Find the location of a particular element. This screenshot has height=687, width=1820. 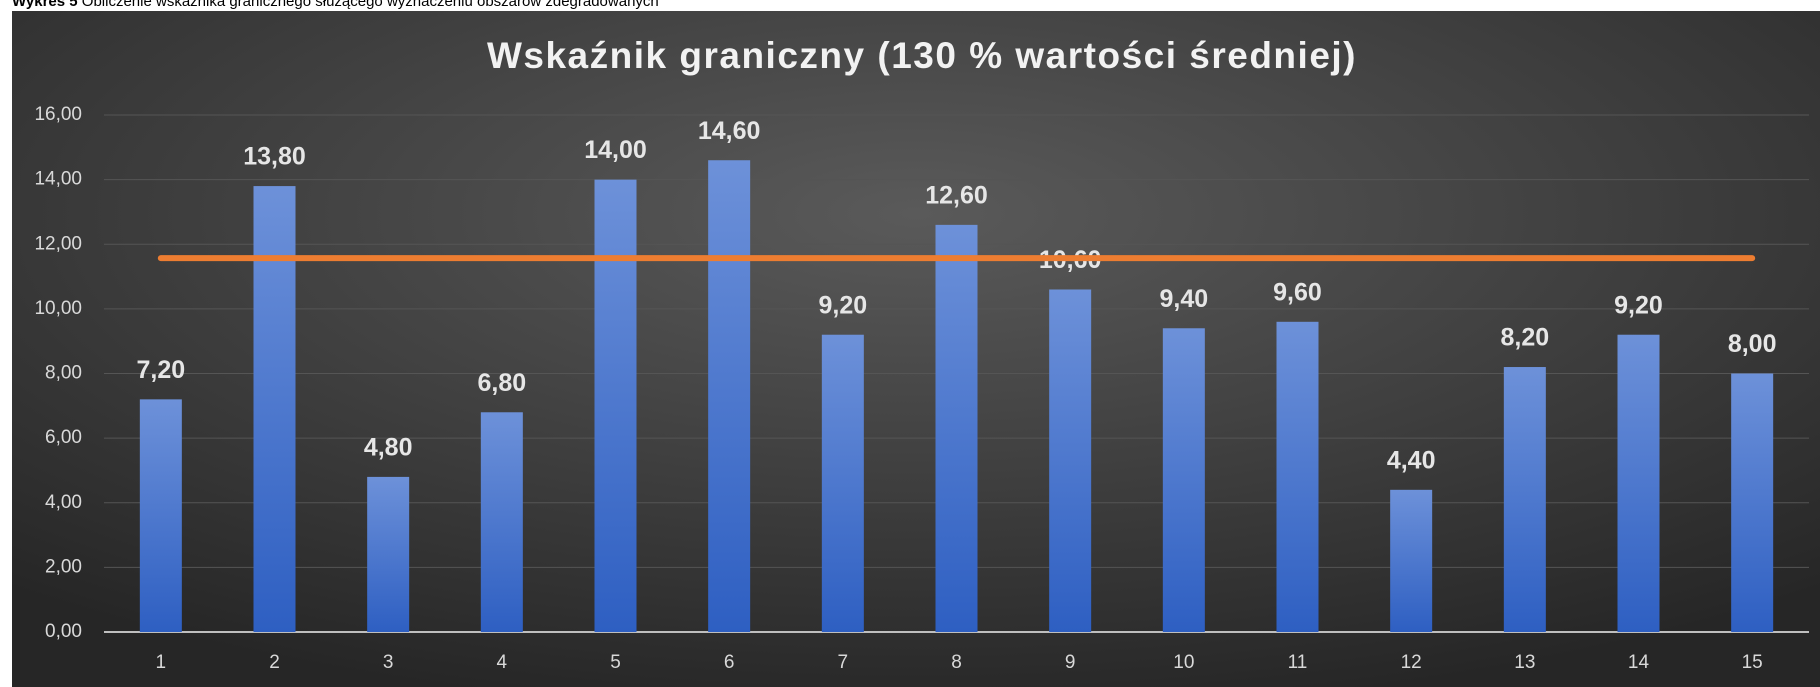

x-tick-label: 5 is located at coordinates (615, 662).